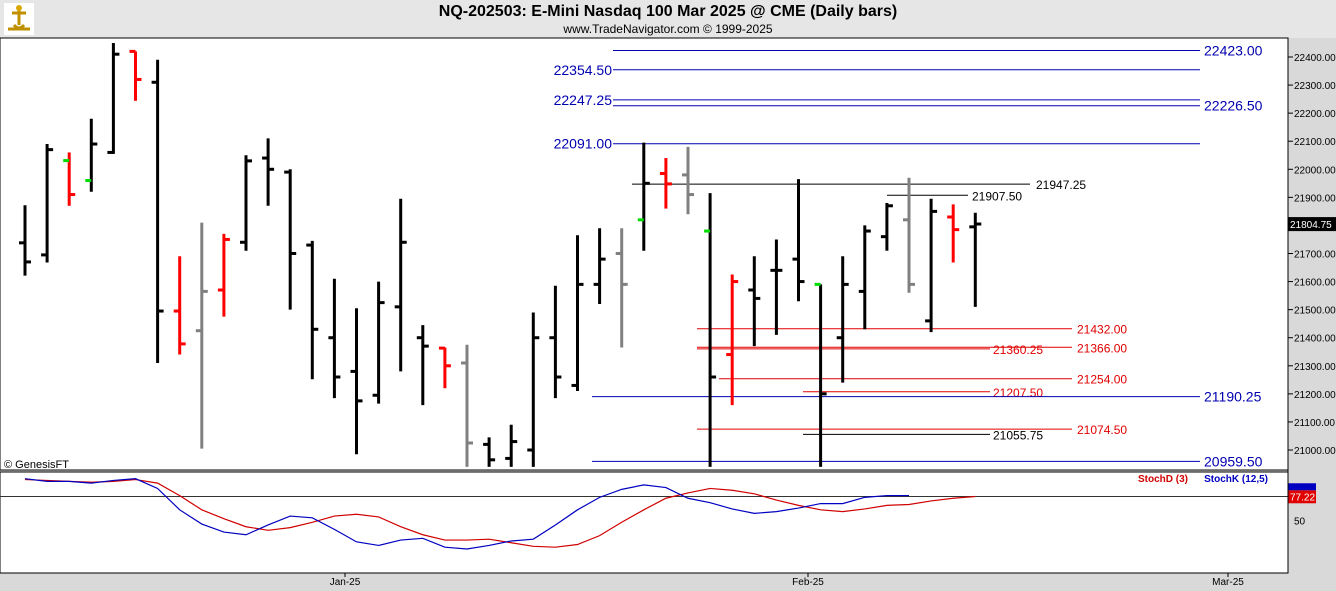 This screenshot has height=591, width=1336. What do you see at coordinates (19, 19) in the screenshot?
I see `trade-navigator-logo-icon` at bounding box center [19, 19].